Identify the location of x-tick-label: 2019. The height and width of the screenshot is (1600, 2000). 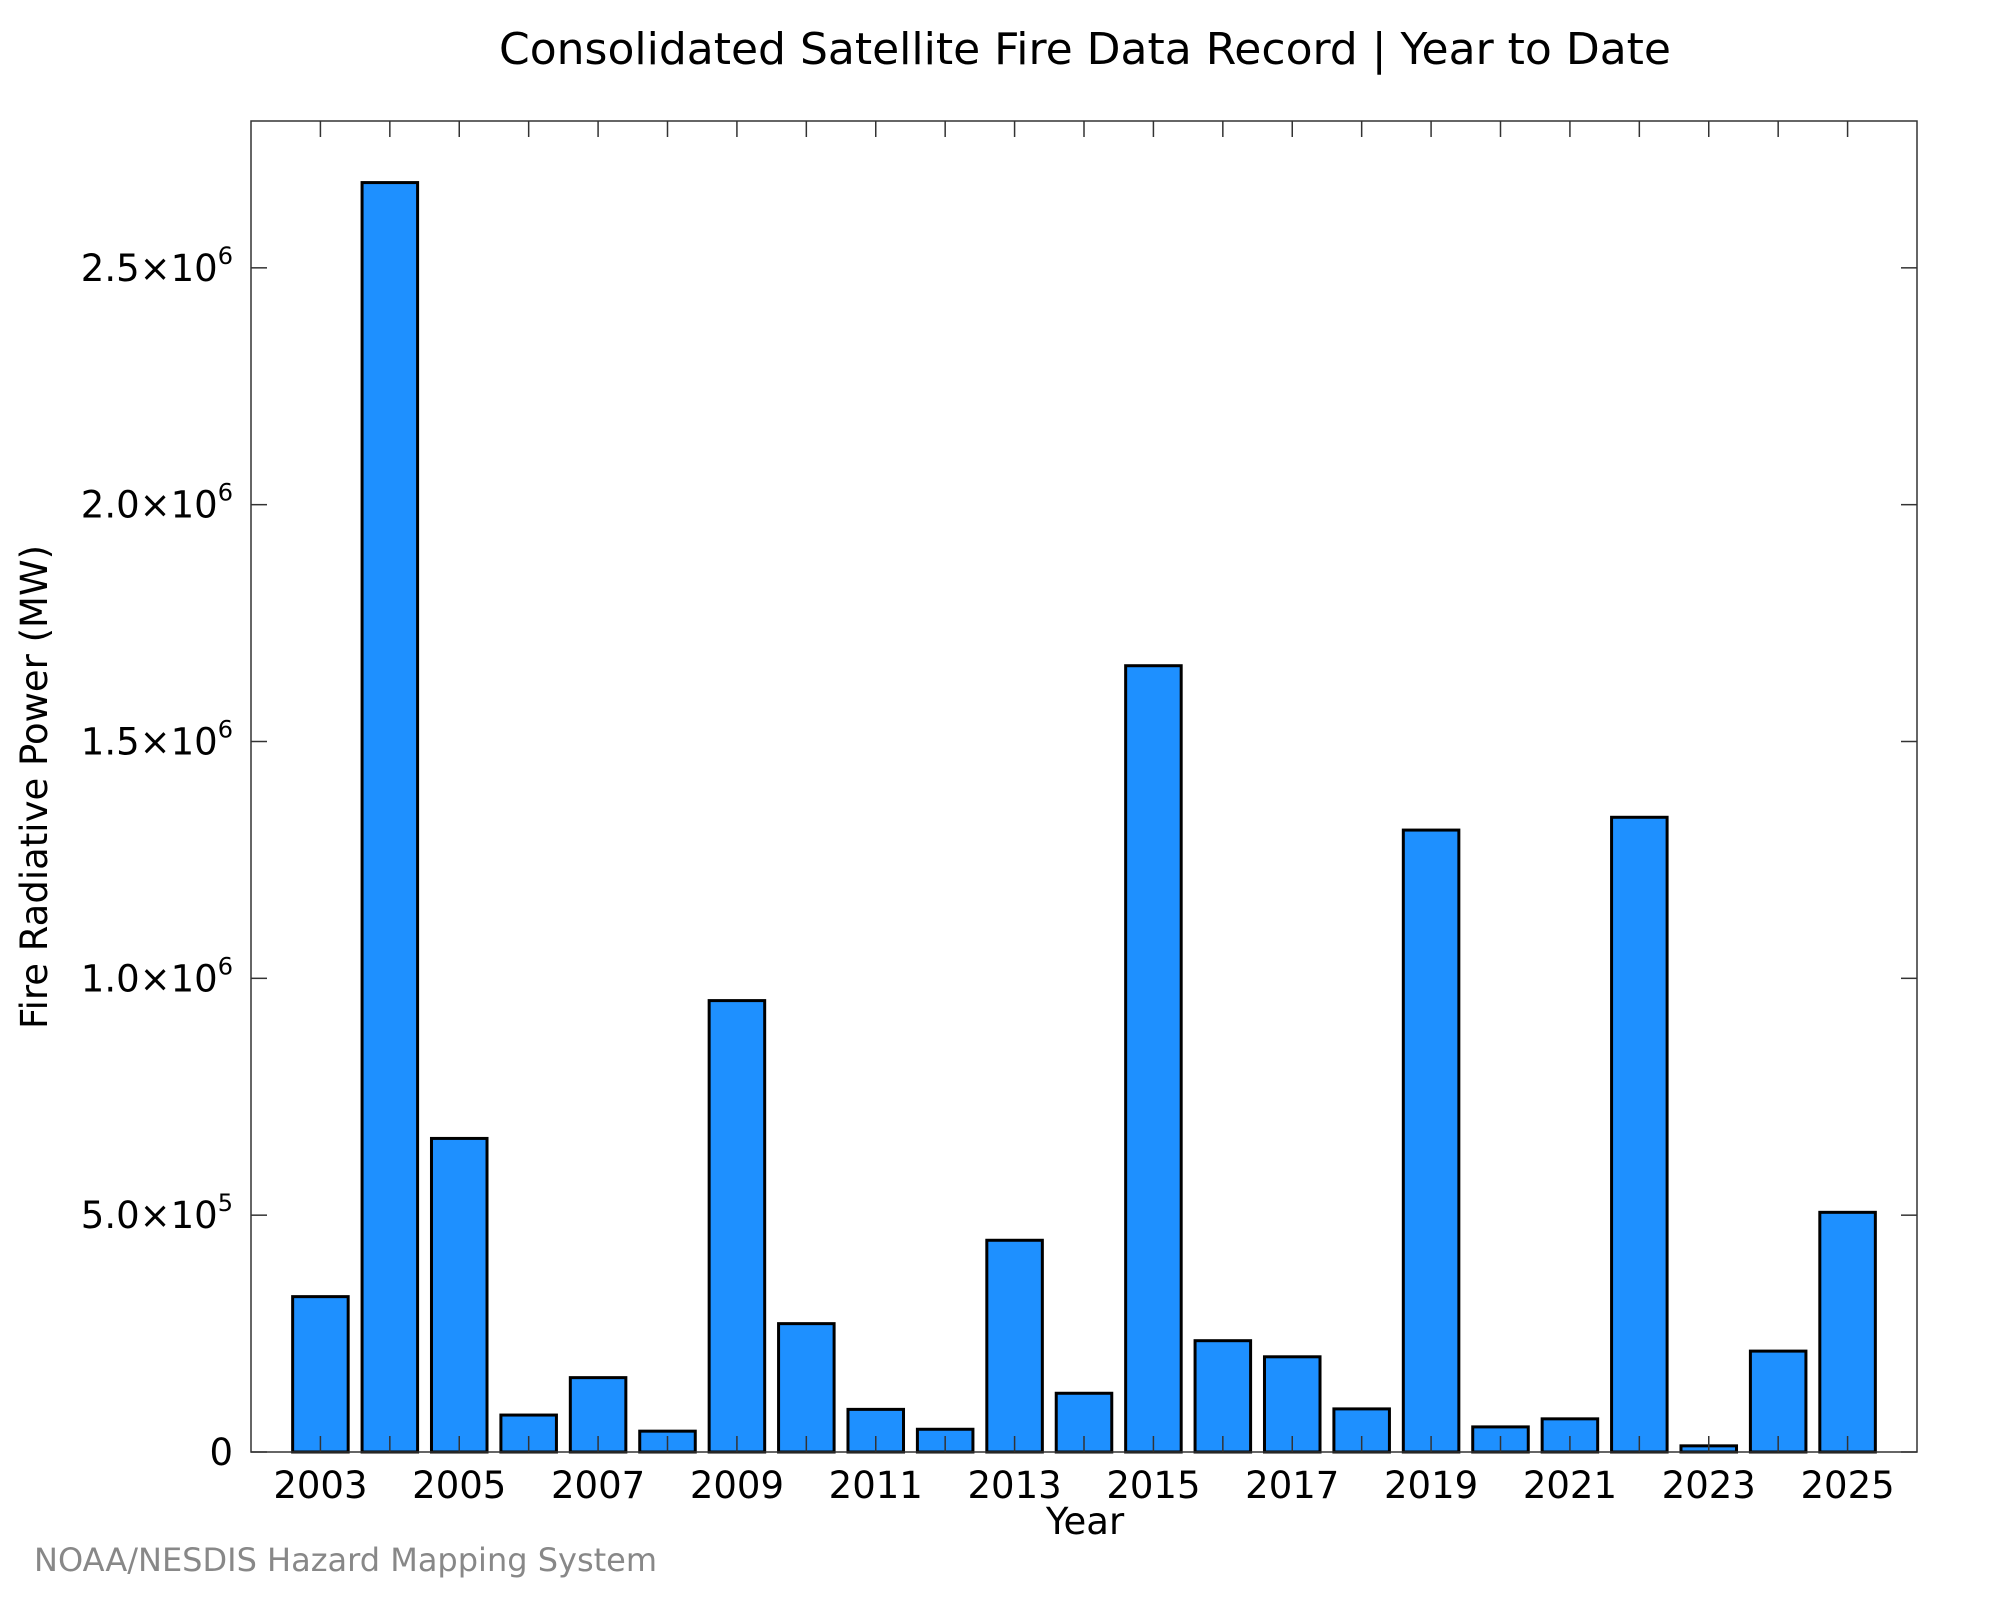
(1431, 1485).